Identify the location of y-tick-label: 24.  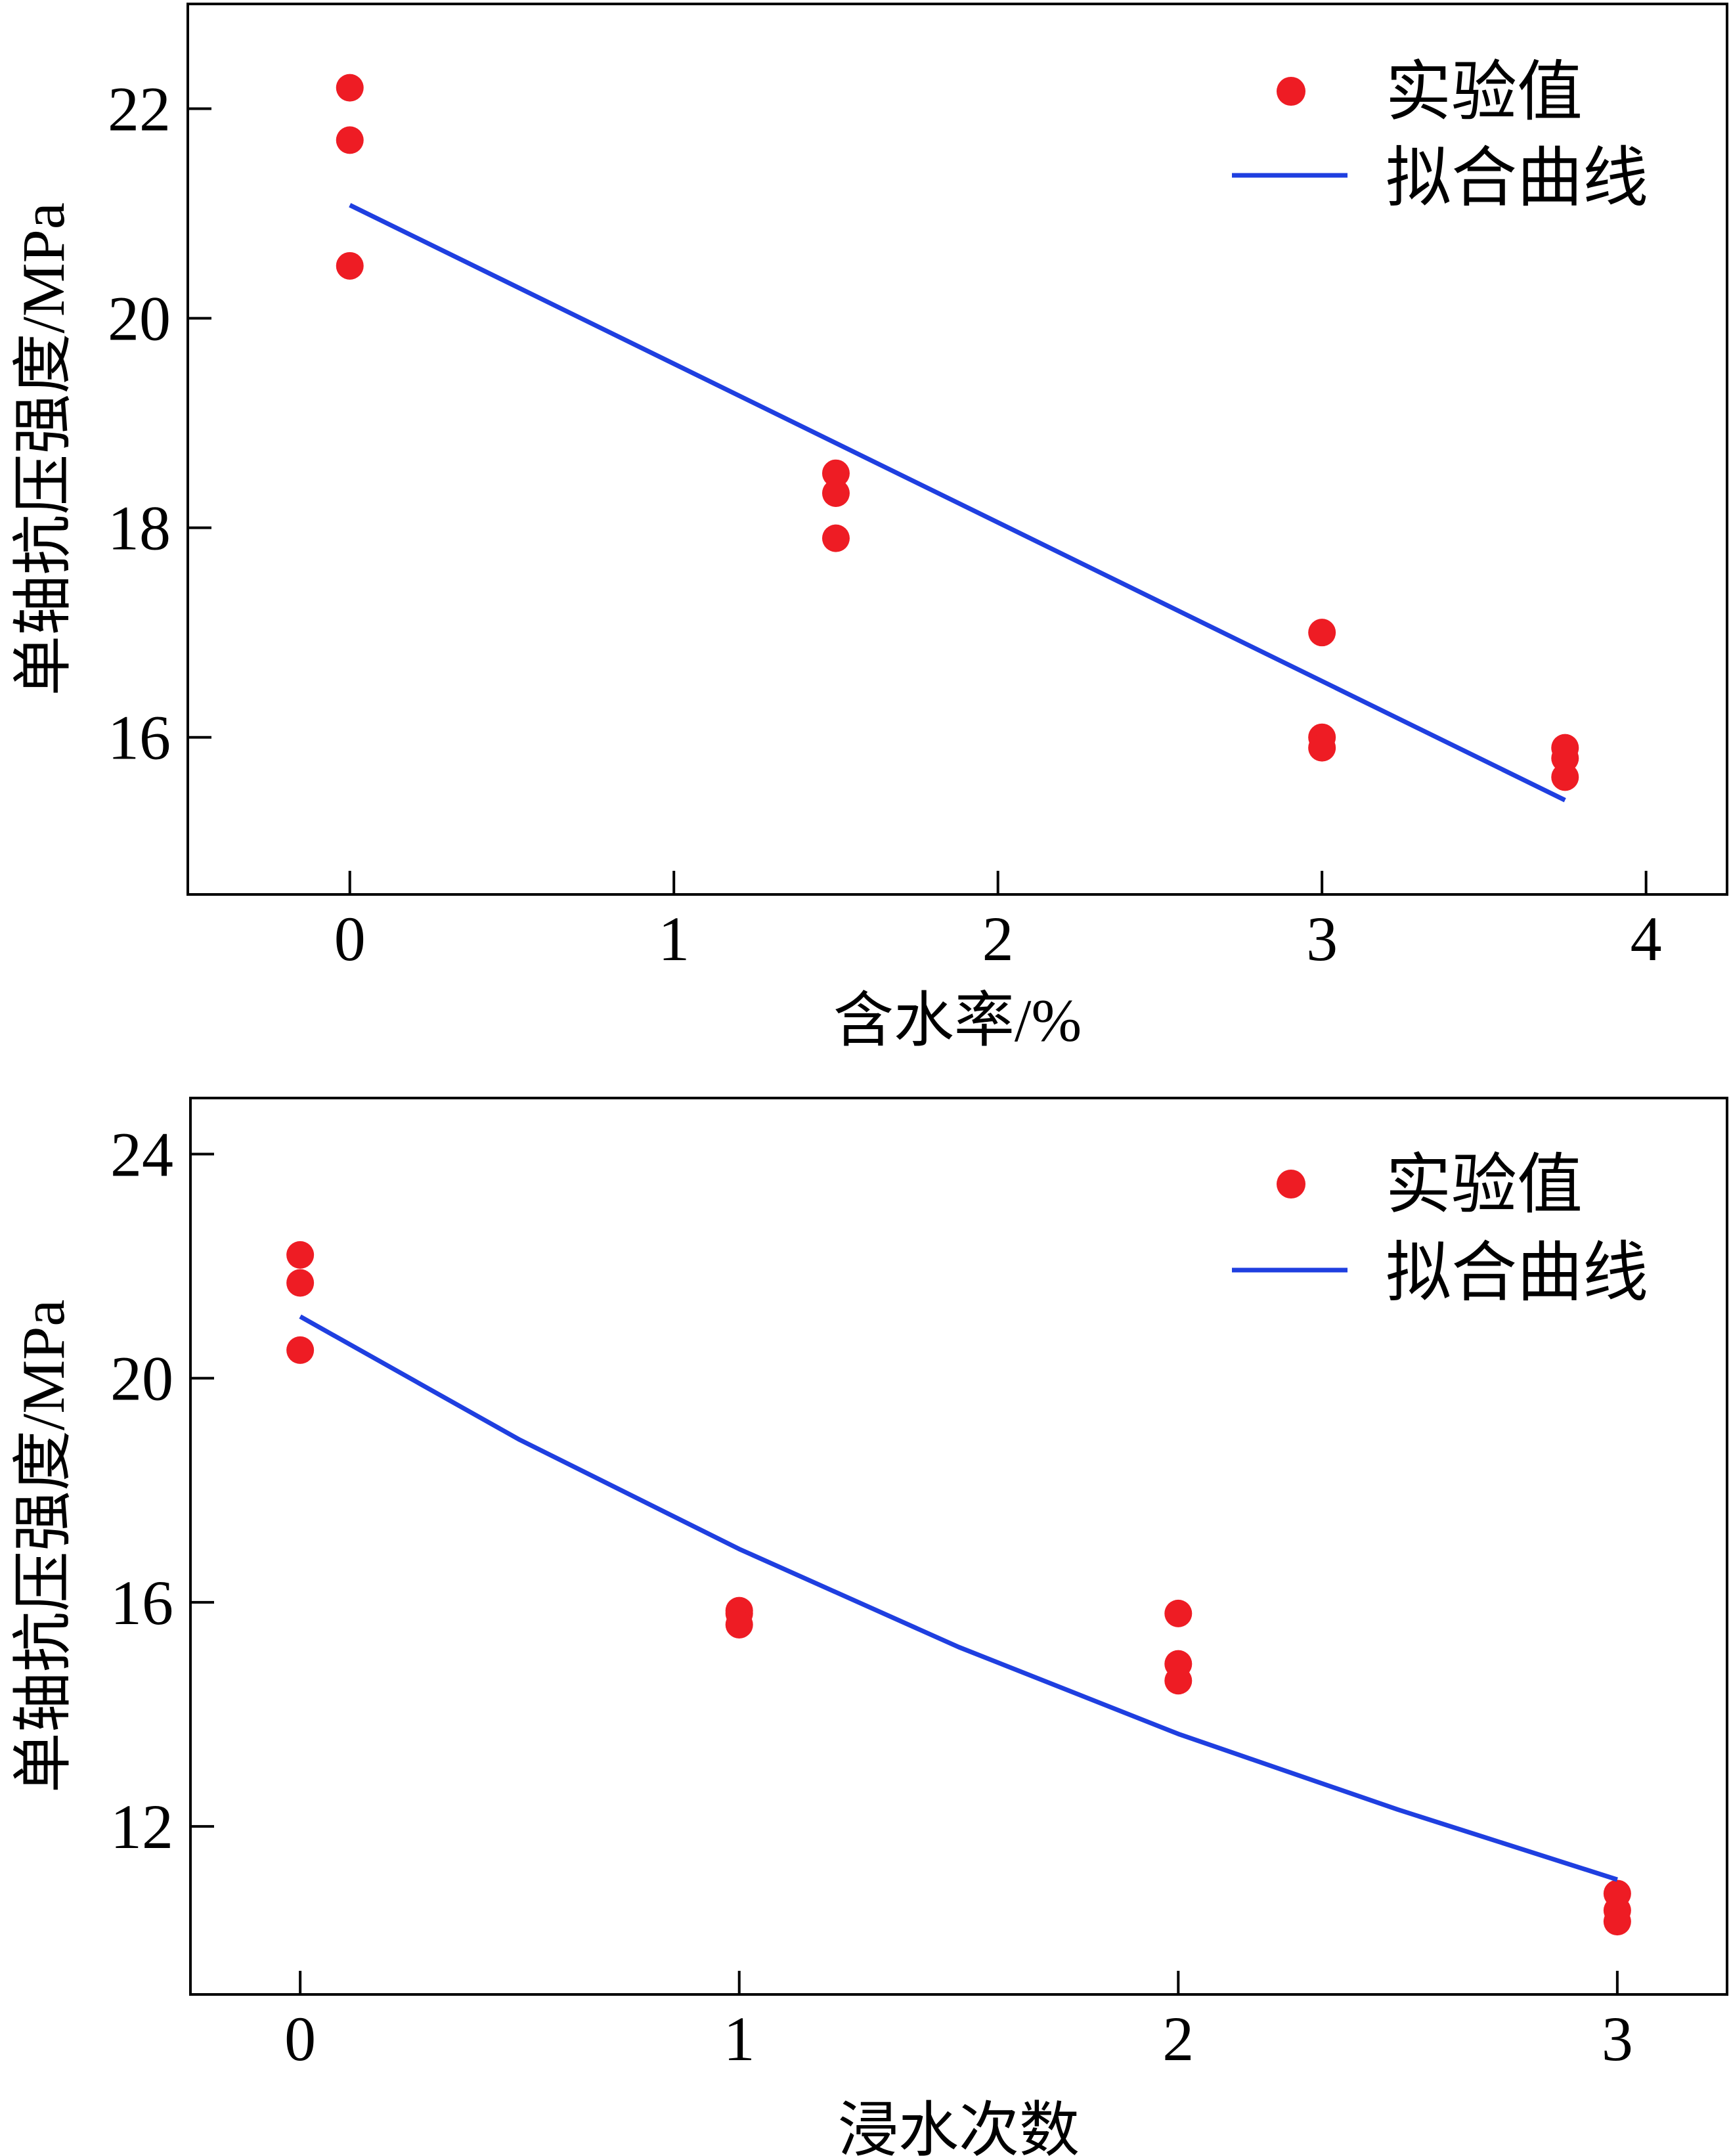
(141, 1154).